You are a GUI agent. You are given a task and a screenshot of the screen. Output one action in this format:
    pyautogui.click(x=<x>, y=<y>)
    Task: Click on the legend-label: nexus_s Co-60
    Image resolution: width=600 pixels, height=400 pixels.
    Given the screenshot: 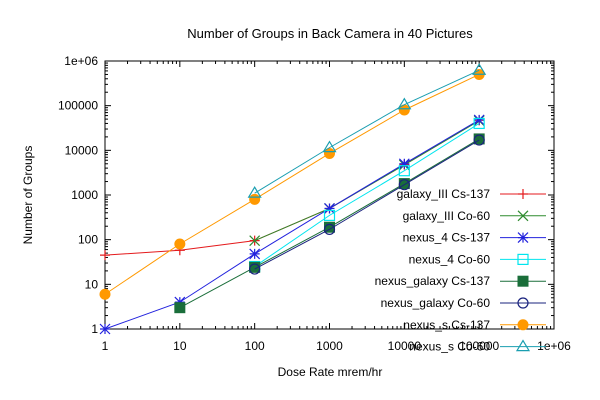 What is the action you would take?
    pyautogui.click(x=449, y=347)
    